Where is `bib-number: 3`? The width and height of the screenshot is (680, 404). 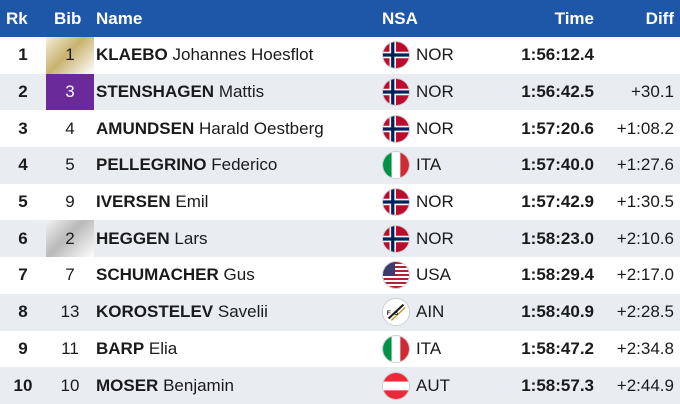
bib-number: 3 is located at coordinates (70, 92).